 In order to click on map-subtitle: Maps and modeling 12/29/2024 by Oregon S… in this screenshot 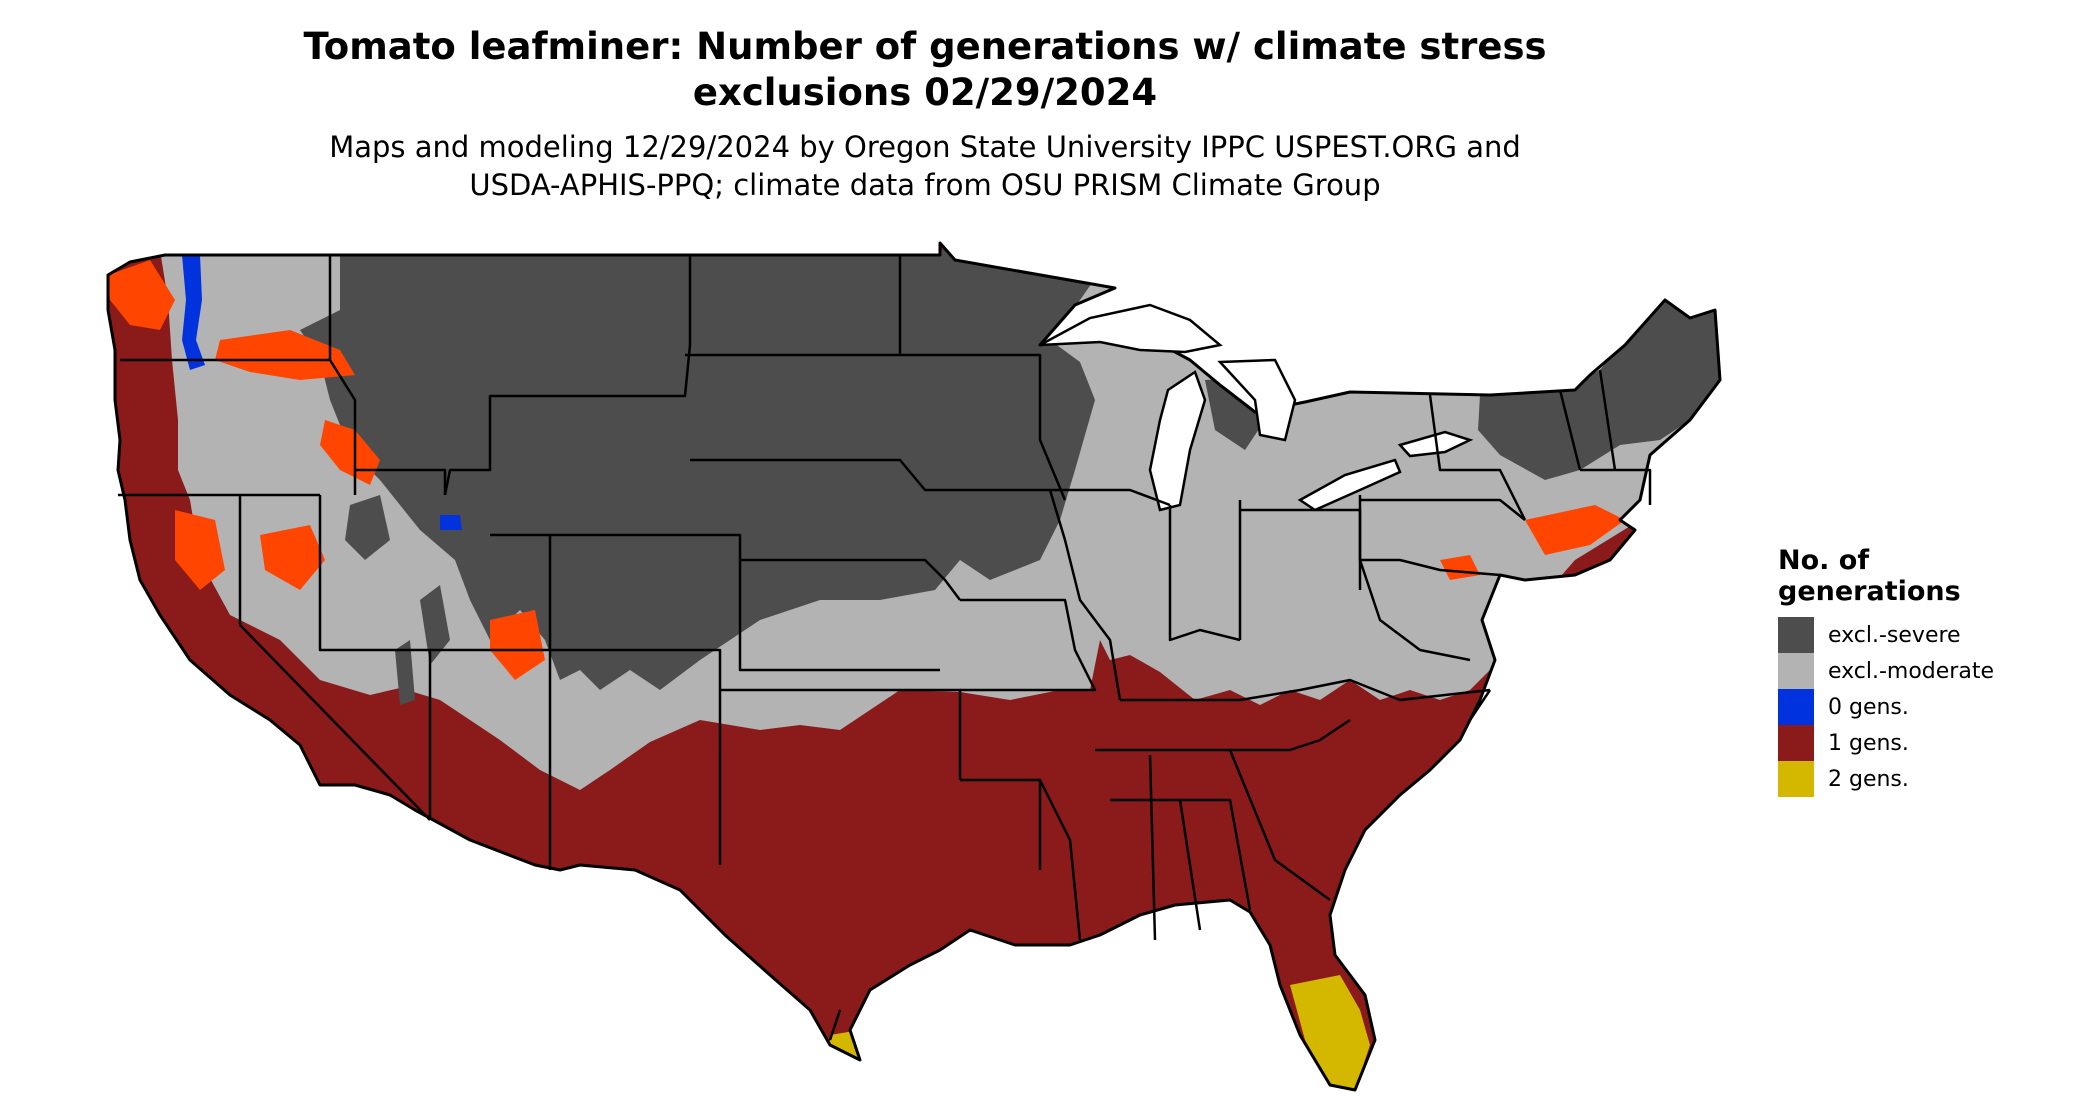, I will do `click(925, 166)`.